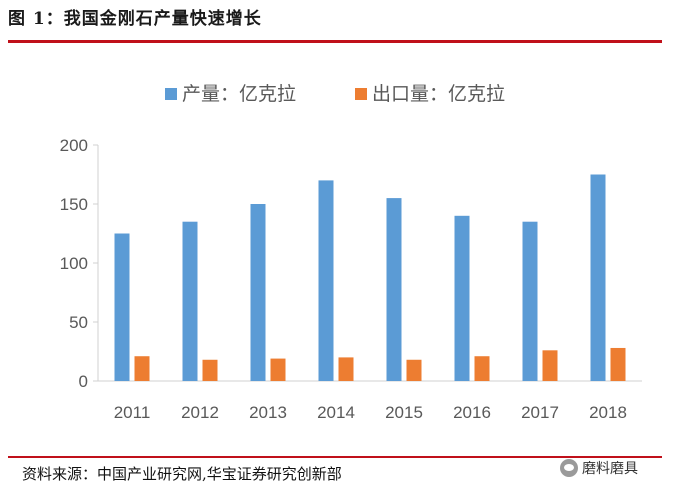 The image size is (678, 494). What do you see at coordinates (335, 457) in the screenshot?
I see `source-divider` at bounding box center [335, 457].